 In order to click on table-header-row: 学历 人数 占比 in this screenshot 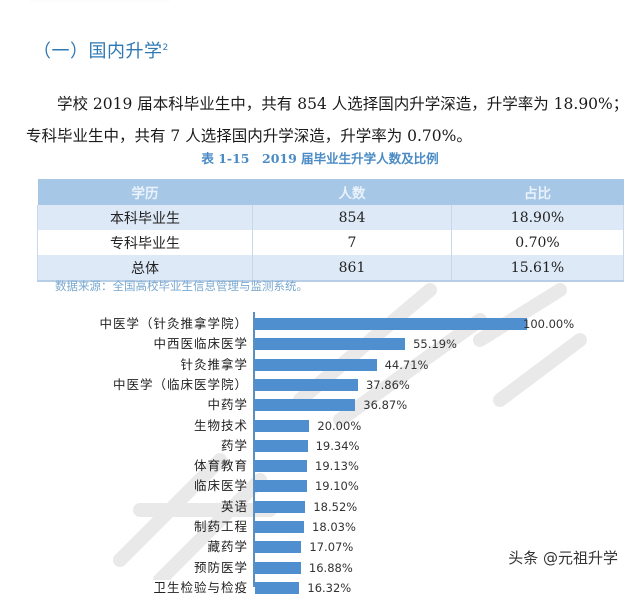, I will do `click(330, 192)`.